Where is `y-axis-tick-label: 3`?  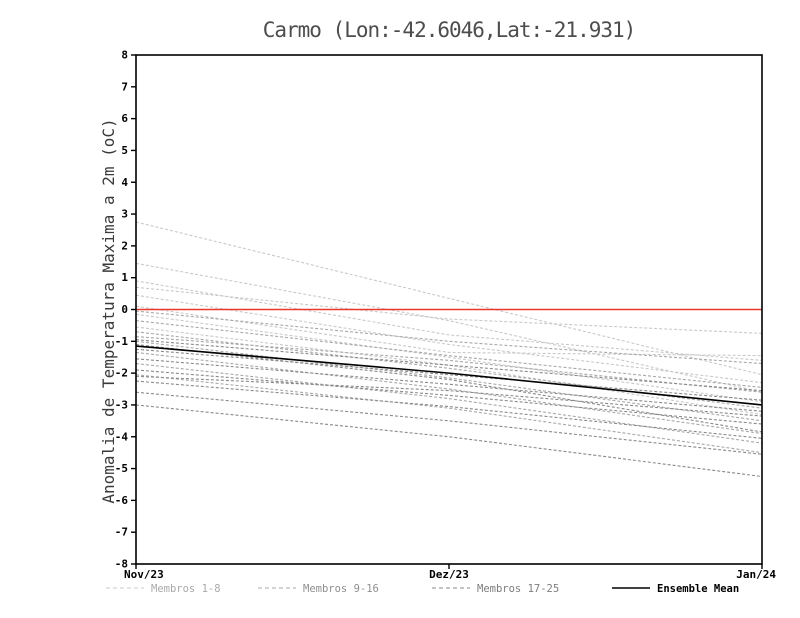 y-axis-tick-label: 3 is located at coordinates (124, 214).